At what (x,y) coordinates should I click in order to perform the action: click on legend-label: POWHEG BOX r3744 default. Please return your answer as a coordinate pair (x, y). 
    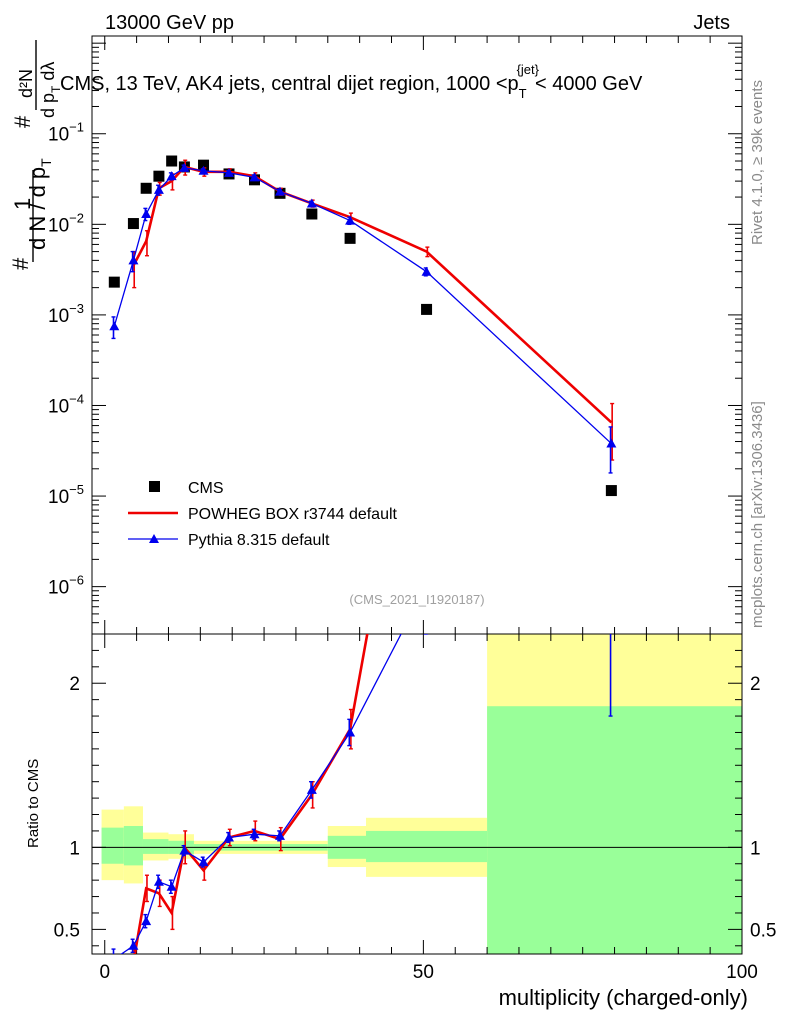
    Looking at the image, I should click on (293, 514).